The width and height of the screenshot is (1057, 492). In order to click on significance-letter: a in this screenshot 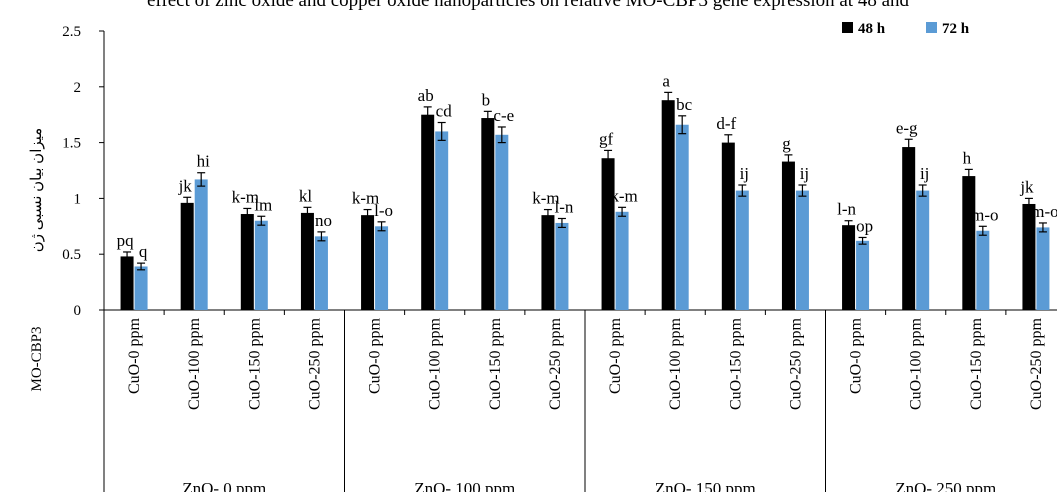, I will do `click(666, 80)`.